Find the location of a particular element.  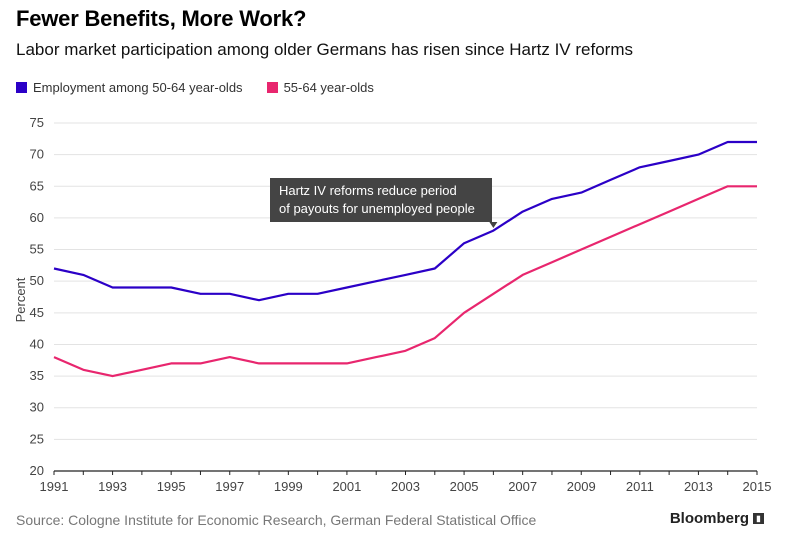

y-tick-label-25: 25 is located at coordinates (37, 438).